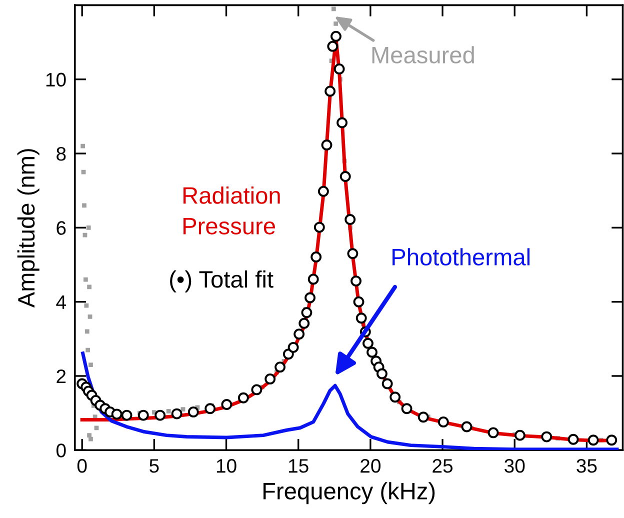  Describe the element at coordinates (442, 465) in the screenshot. I see `x-tick-label: 25` at that location.